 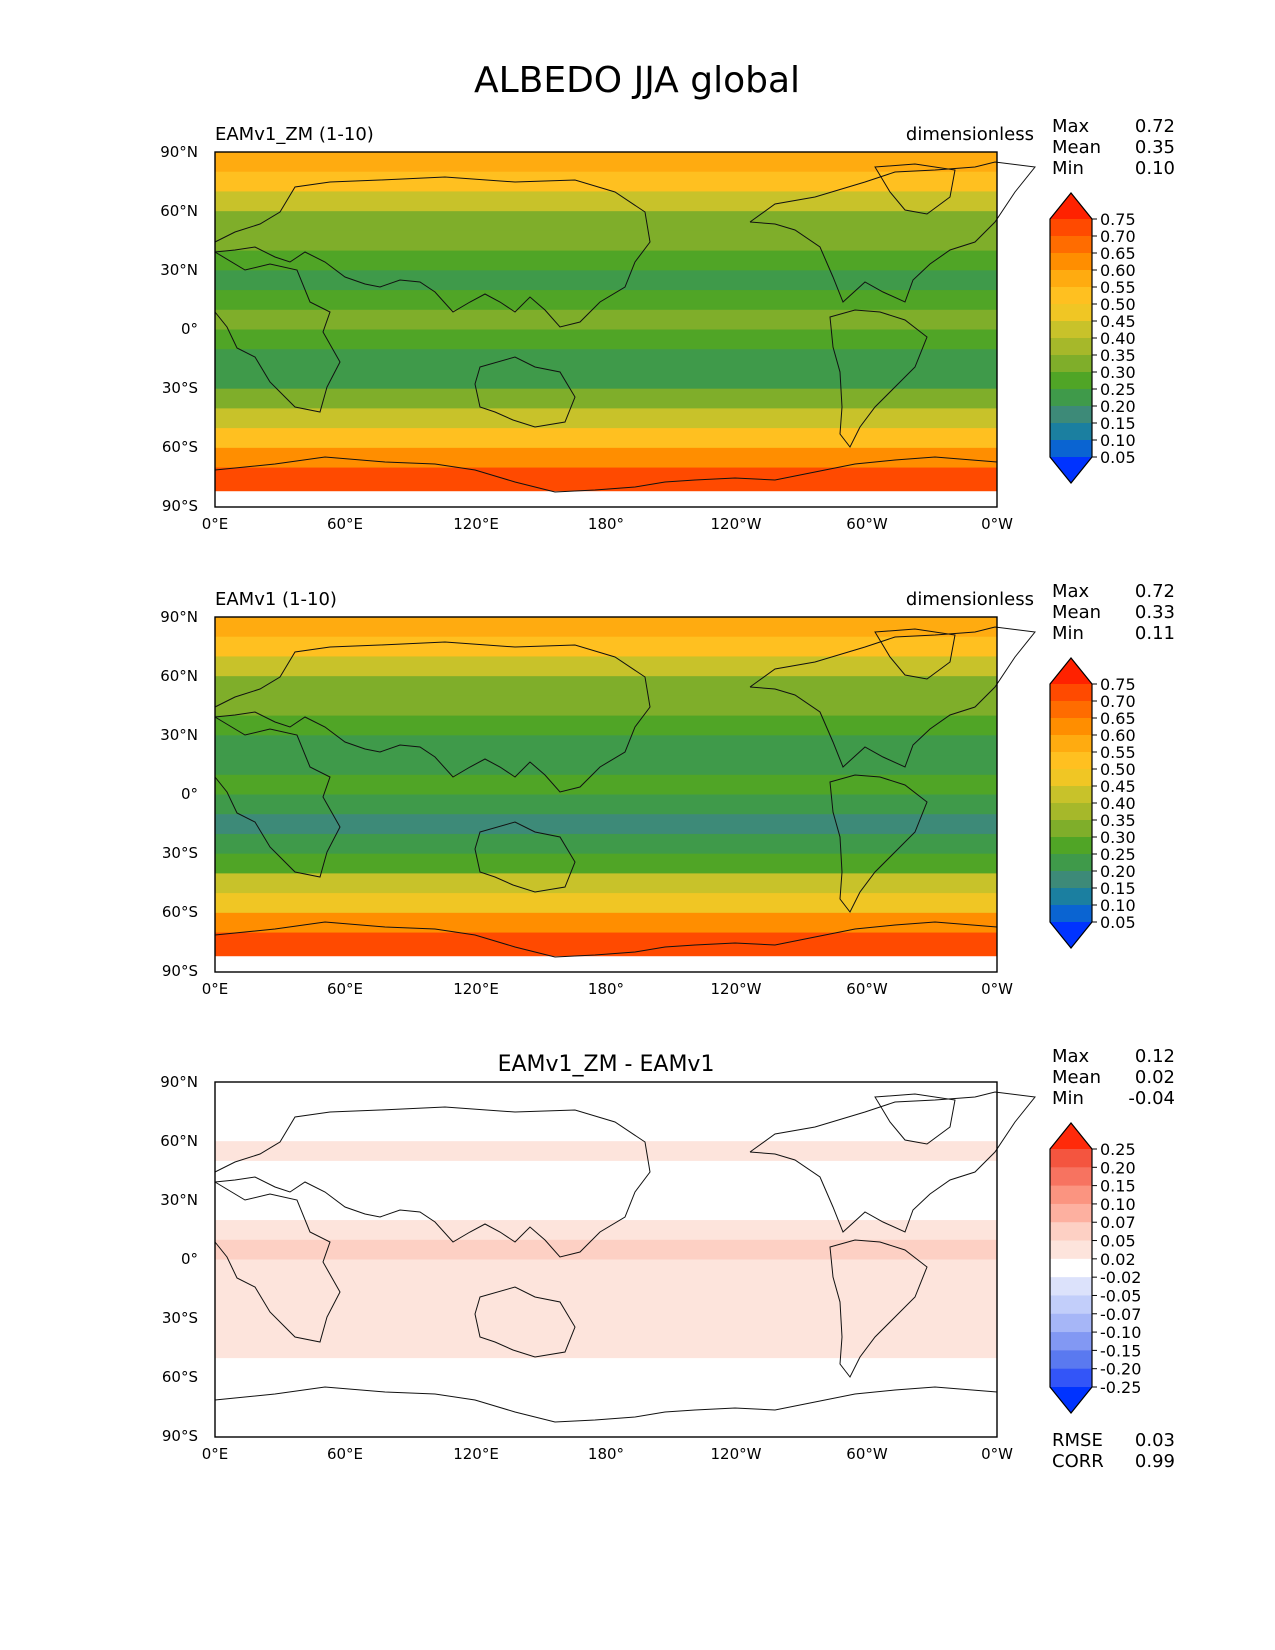 I want to click on coast-australia, so click(x=525, y=392).